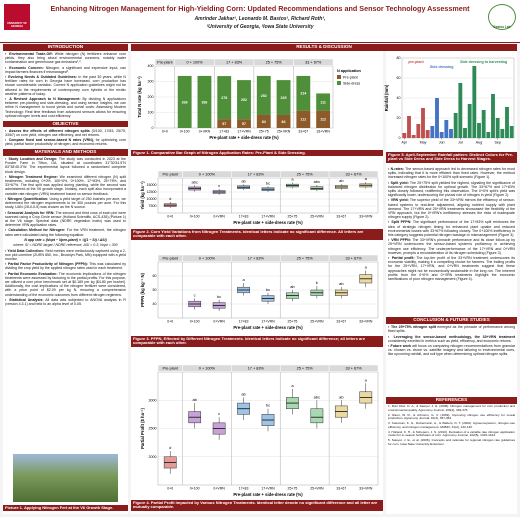 The height and width of the screenshot is (517, 520). Describe the element at coordinates (256, 175) in the screenshot. I see `panel-label: 17 + 83%` at that location.